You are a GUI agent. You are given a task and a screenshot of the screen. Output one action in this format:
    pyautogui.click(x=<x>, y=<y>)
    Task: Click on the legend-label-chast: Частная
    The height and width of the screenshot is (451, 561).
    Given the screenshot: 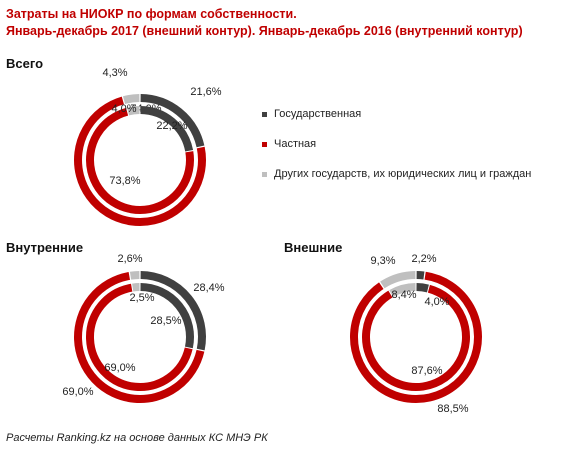 What is the action you would take?
    pyautogui.click(x=295, y=144)
    